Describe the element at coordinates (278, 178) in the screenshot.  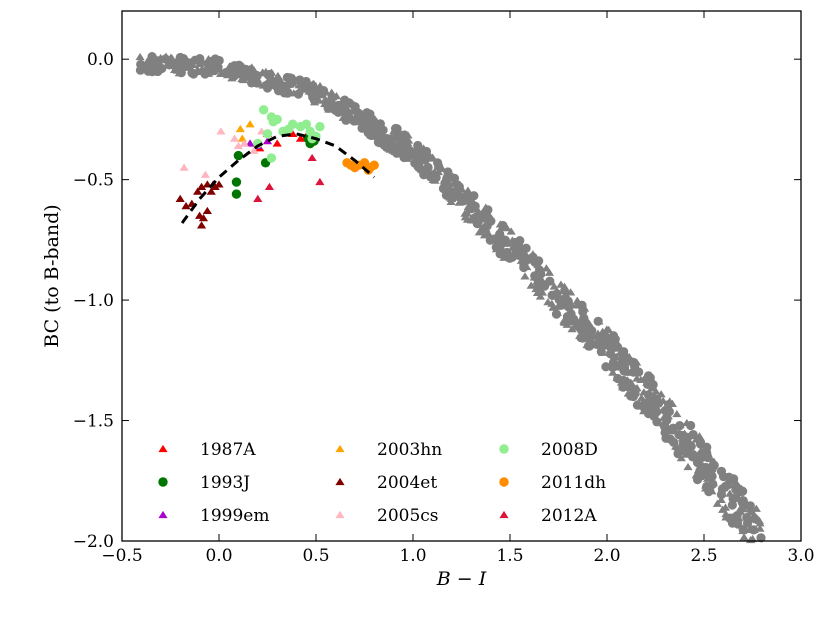
I see `fit-curve` at that location.